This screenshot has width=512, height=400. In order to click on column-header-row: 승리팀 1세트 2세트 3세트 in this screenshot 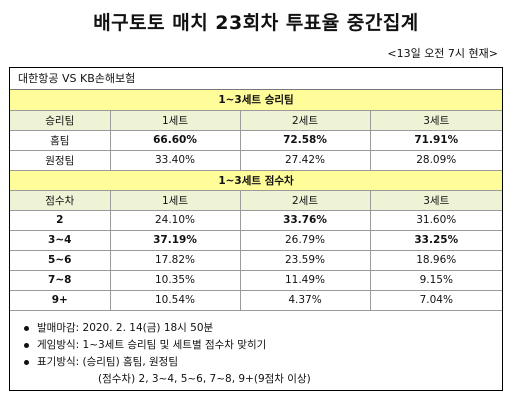, I will do `click(256, 120)`.